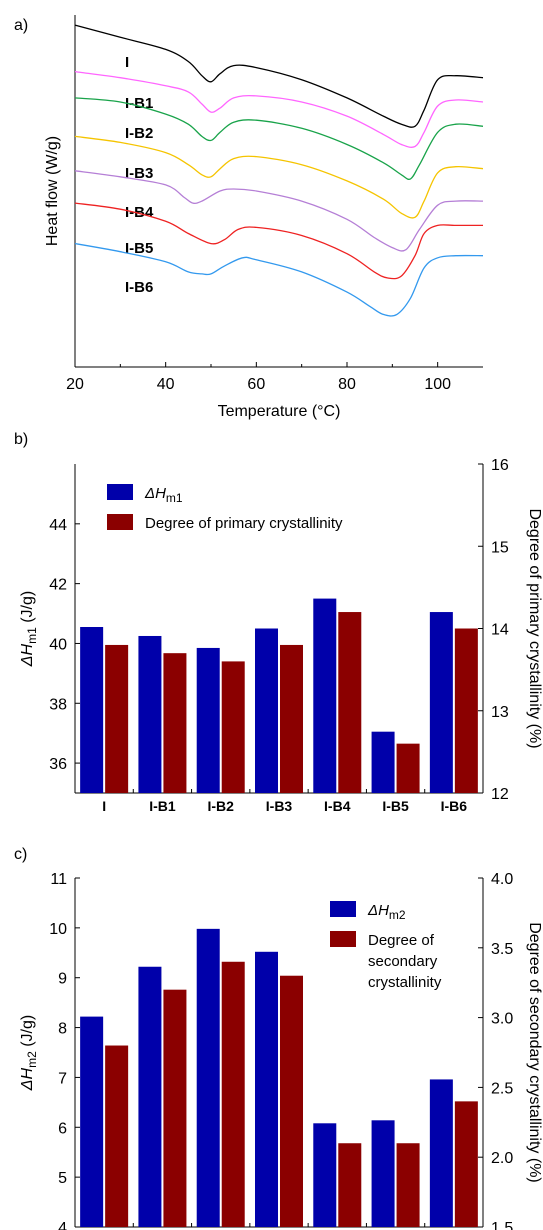 This screenshot has width=543, height=1230. I want to click on bar-m2-i, so click(92, 1121).